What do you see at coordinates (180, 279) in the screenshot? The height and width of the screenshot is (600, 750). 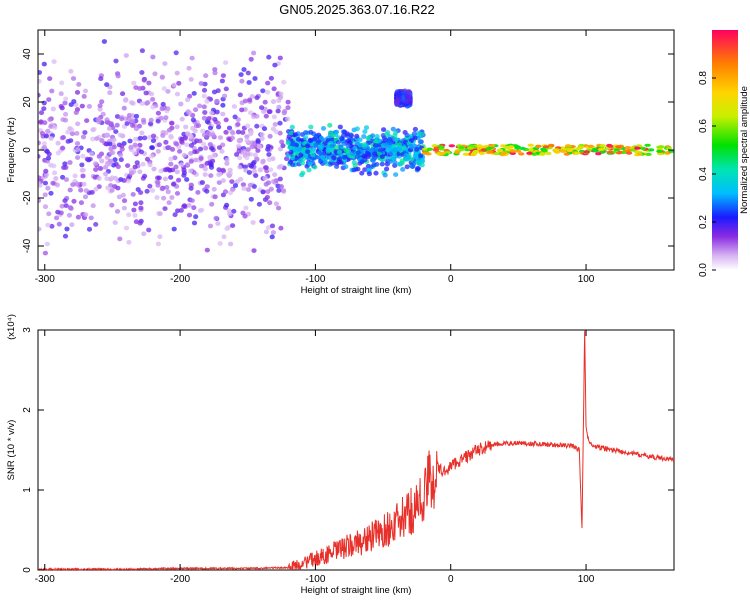 I see `x-tick-label: -200` at bounding box center [180, 279].